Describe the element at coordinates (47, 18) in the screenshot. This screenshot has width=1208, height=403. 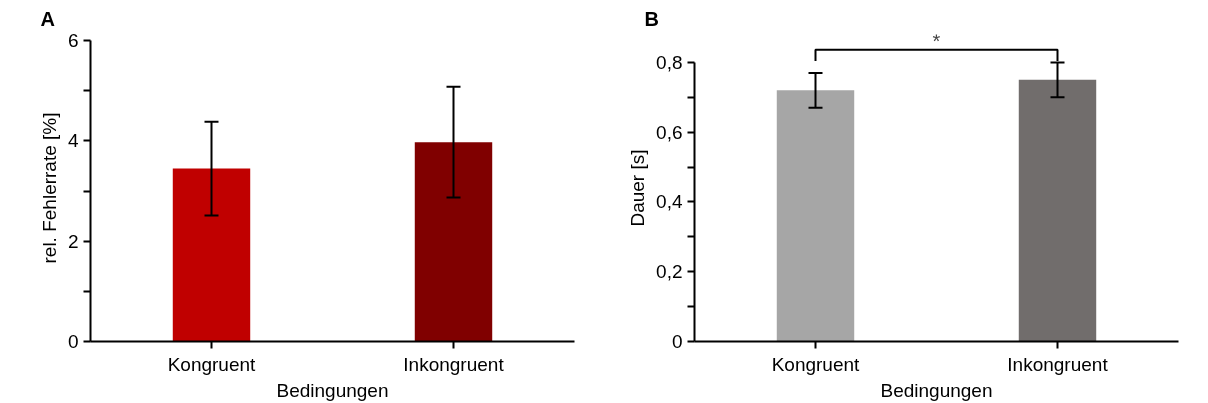
I see `chart-title: A` at that location.